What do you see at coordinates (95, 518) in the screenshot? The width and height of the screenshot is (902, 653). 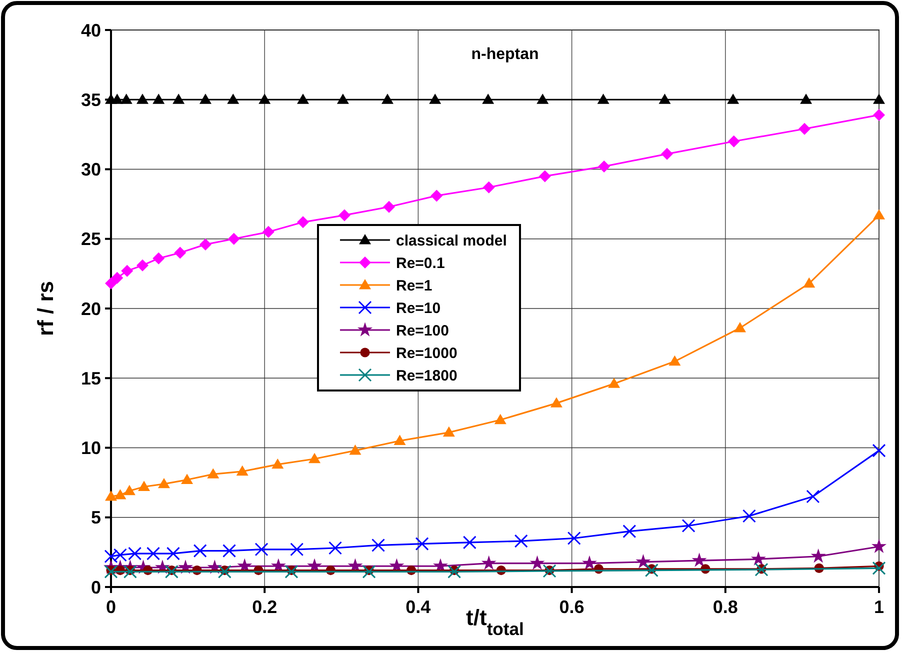 I see `y-tick-label: 5` at bounding box center [95, 518].